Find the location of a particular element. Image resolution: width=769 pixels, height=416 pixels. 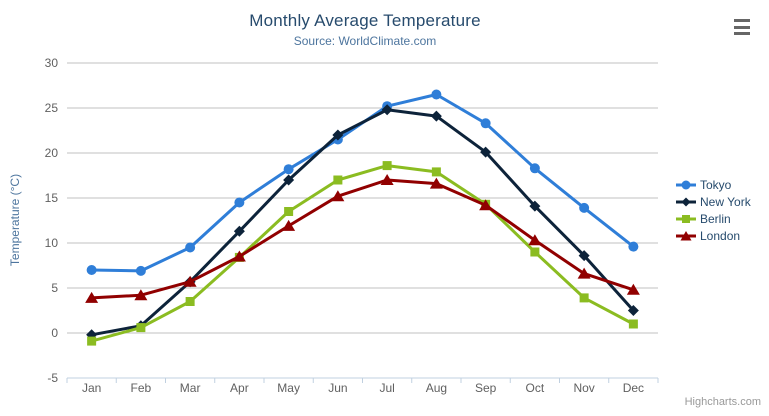

x-axis-label: May is located at coordinates (288, 388).